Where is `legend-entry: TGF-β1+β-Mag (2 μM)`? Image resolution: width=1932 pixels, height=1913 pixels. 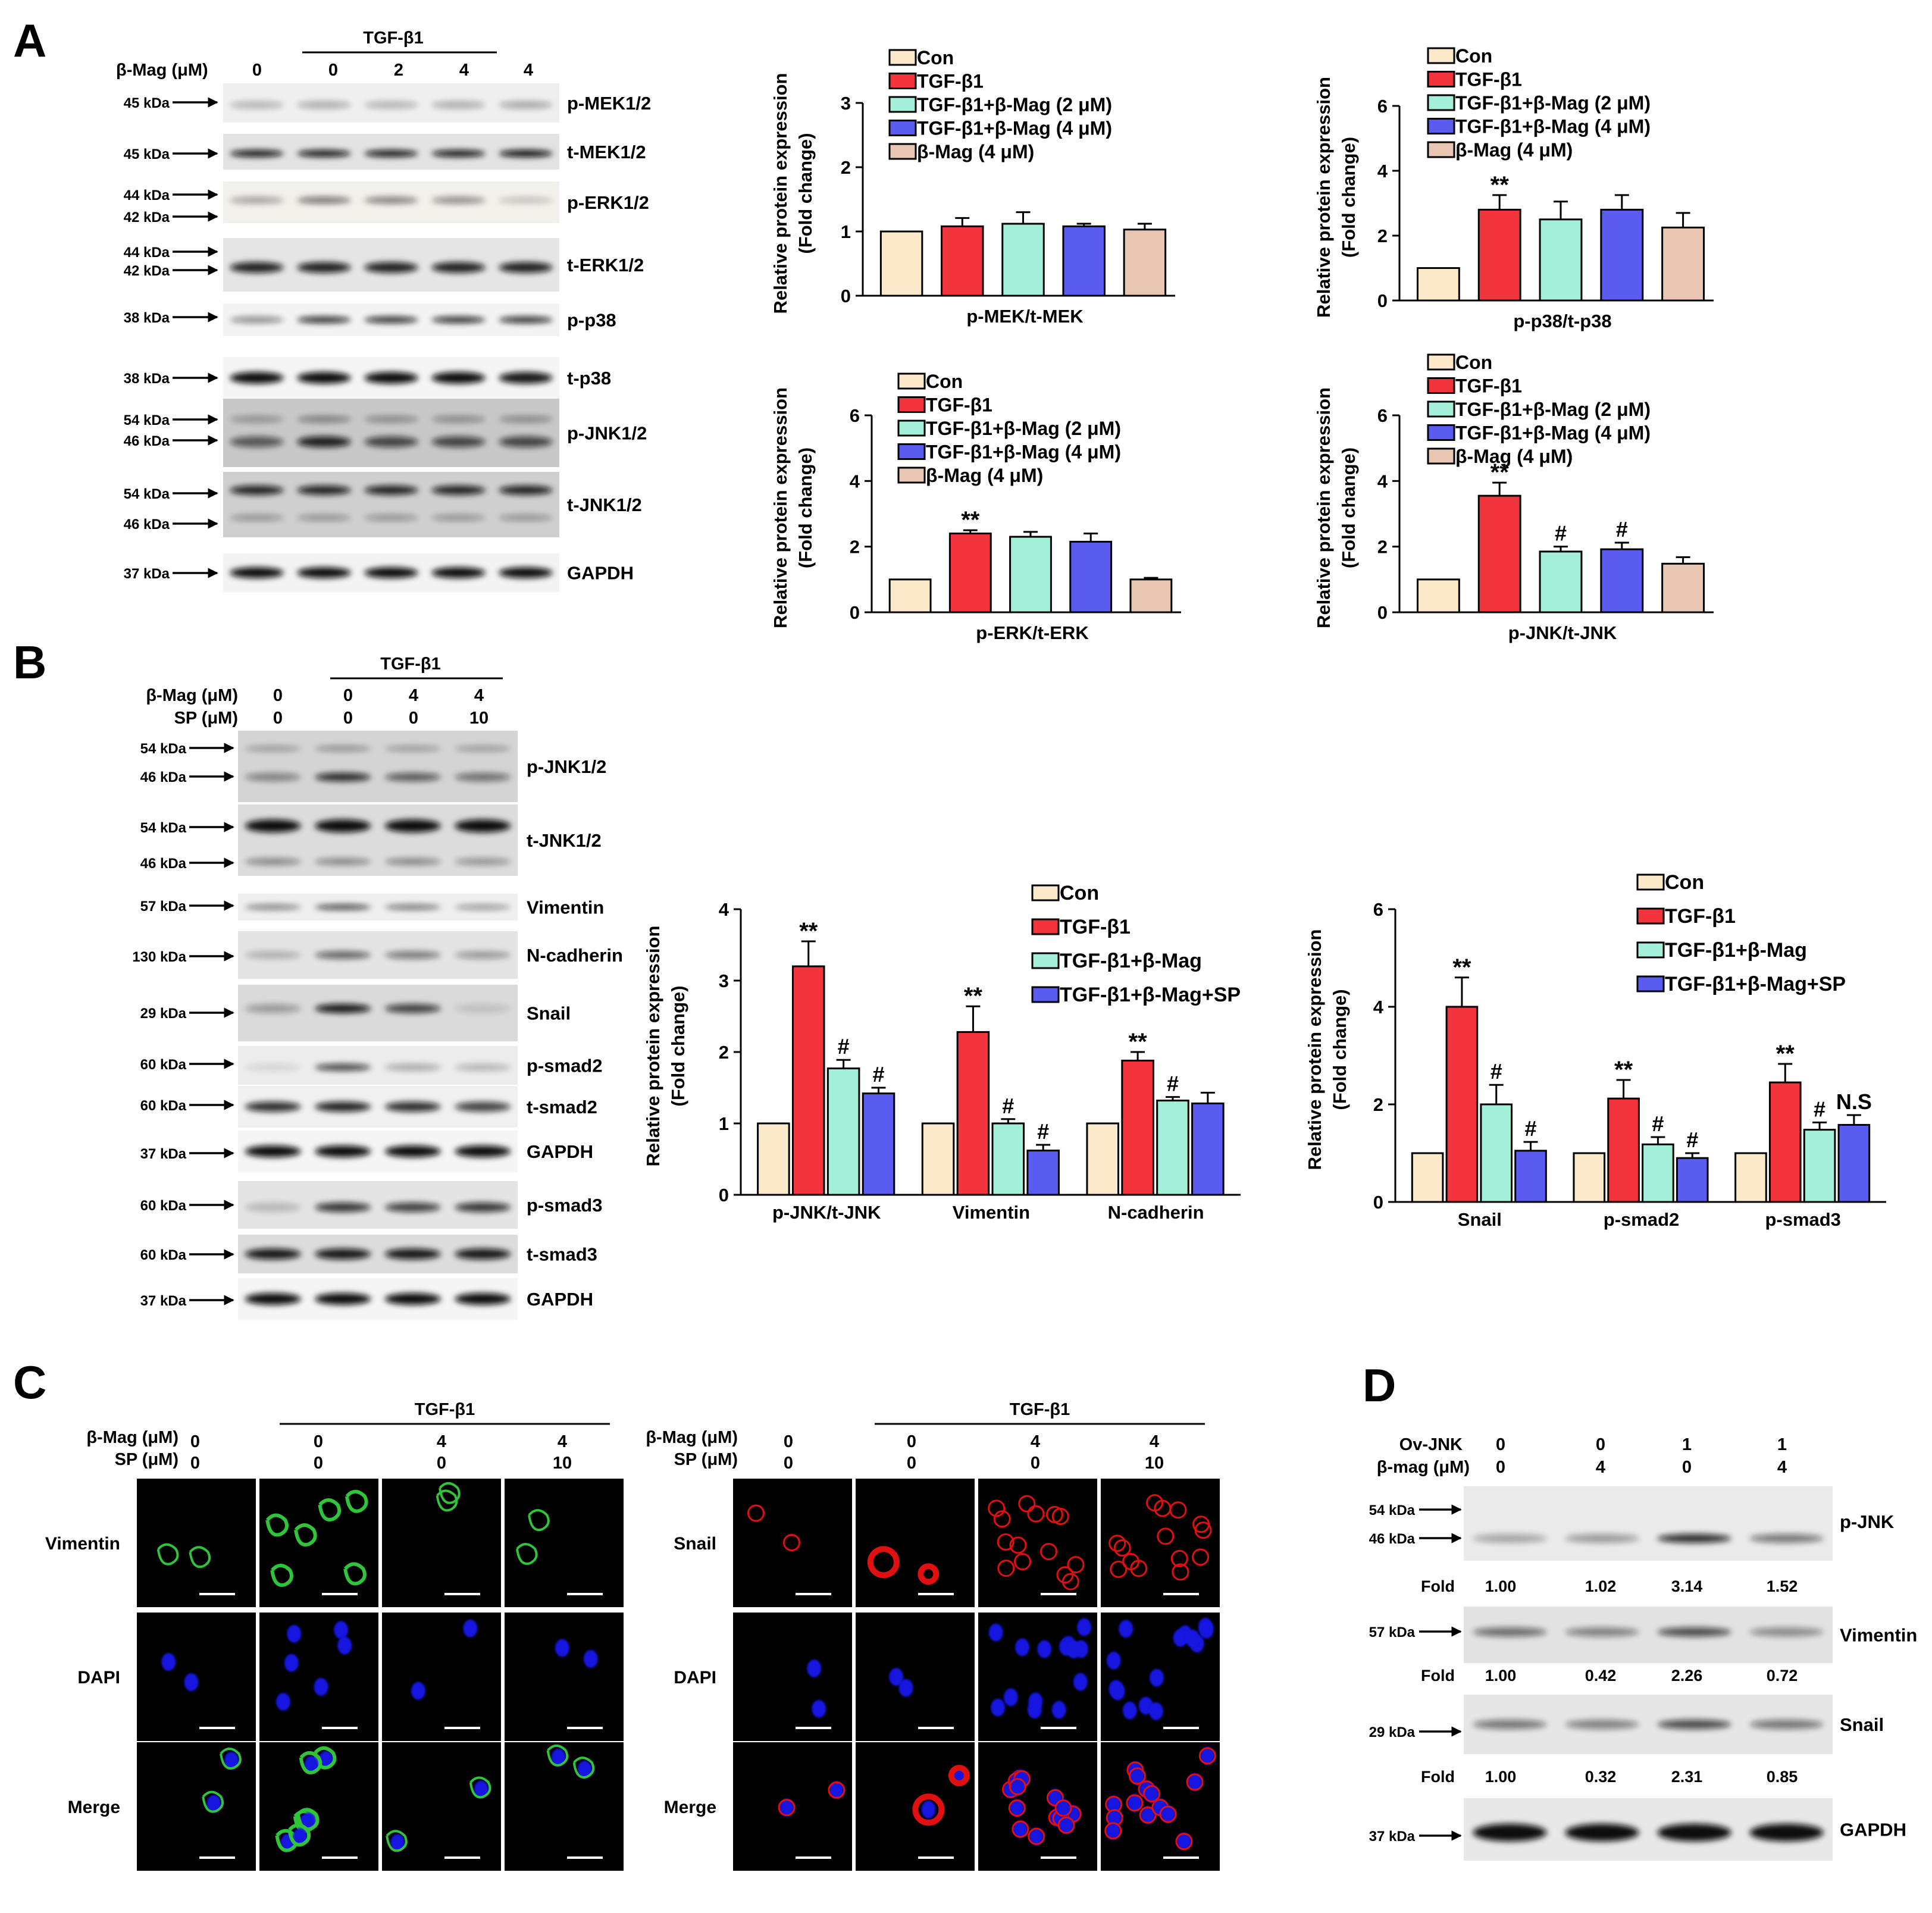 legend-entry: TGF-β1+β-Mag (2 μM) is located at coordinates (1023, 428).